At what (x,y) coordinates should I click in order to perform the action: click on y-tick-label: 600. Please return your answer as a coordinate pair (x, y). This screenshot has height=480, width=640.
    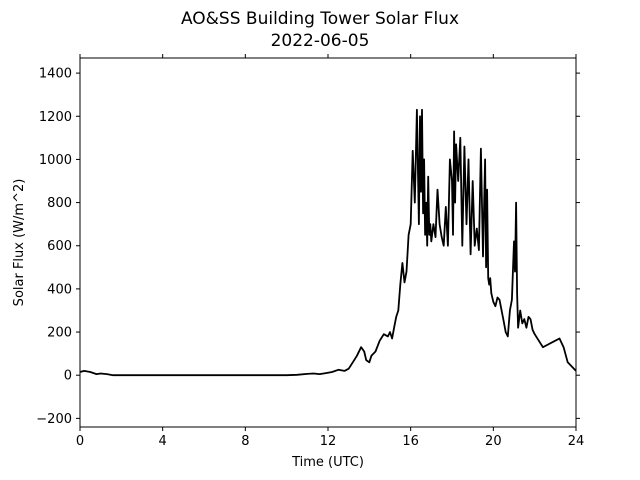
    Looking at the image, I should click on (59, 246).